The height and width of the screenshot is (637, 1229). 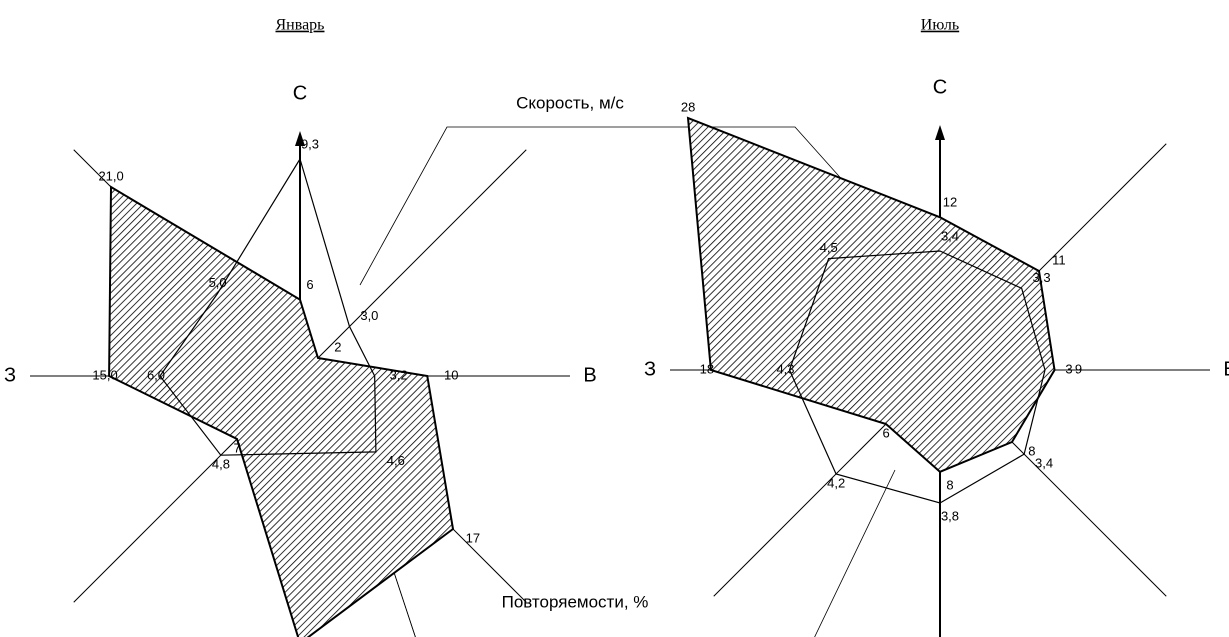 What do you see at coordinates (950, 202) in the screenshot?
I see `value-label: 12` at bounding box center [950, 202].